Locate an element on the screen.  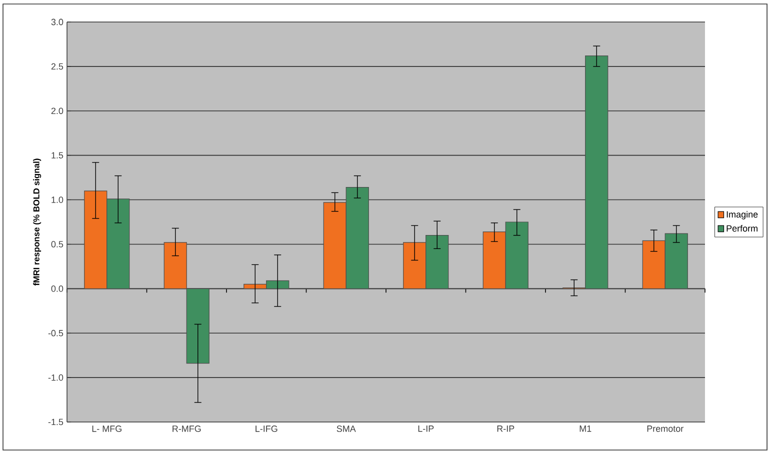
x-tick-label: SMA is located at coordinates (346, 429).